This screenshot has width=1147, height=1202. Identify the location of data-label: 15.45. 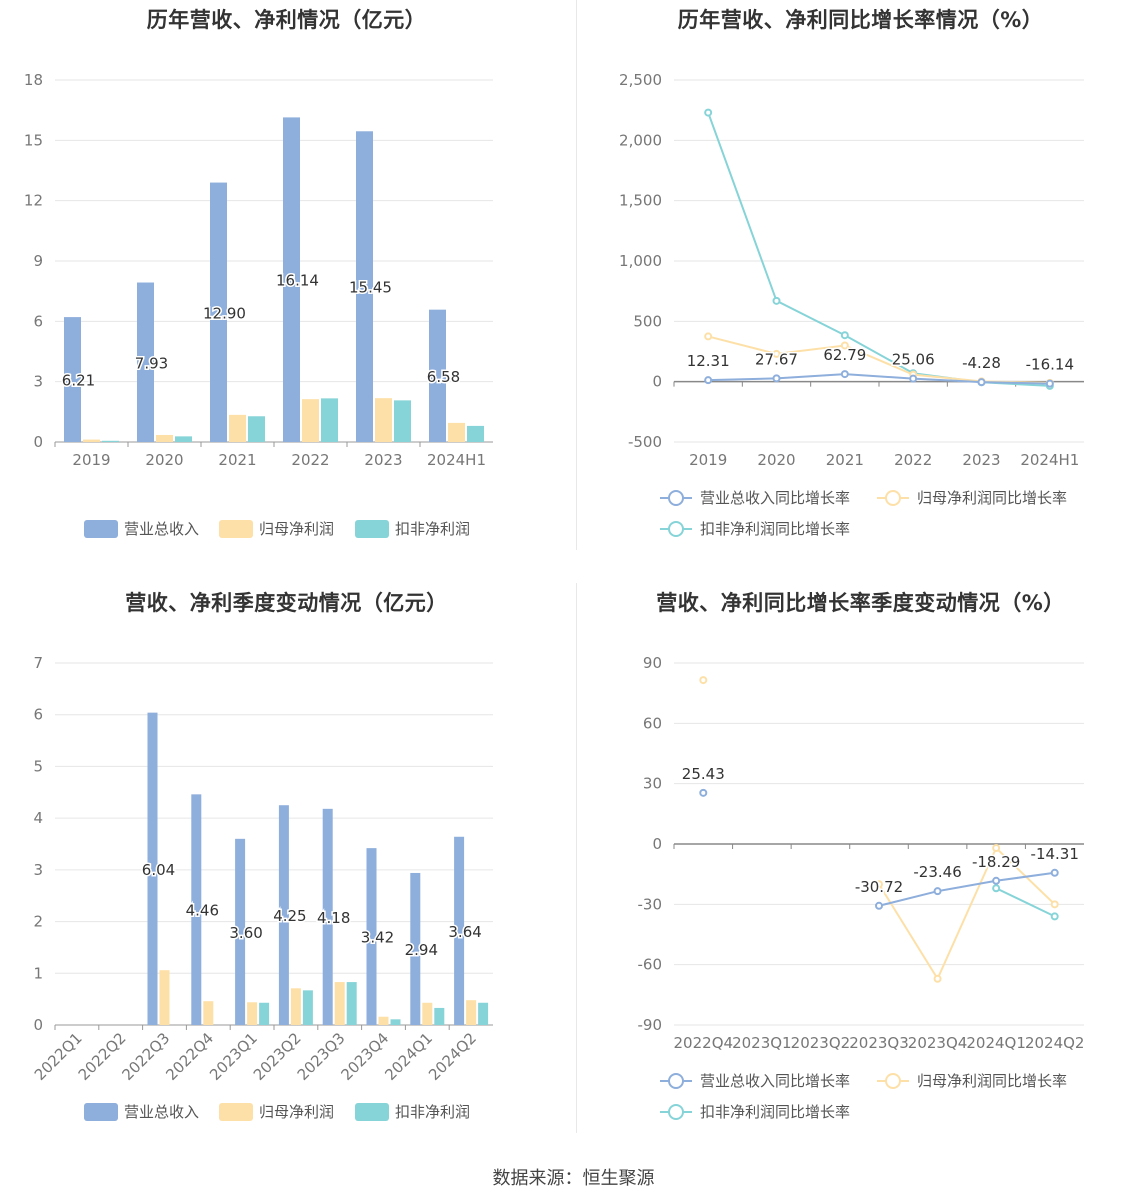
(370, 288).